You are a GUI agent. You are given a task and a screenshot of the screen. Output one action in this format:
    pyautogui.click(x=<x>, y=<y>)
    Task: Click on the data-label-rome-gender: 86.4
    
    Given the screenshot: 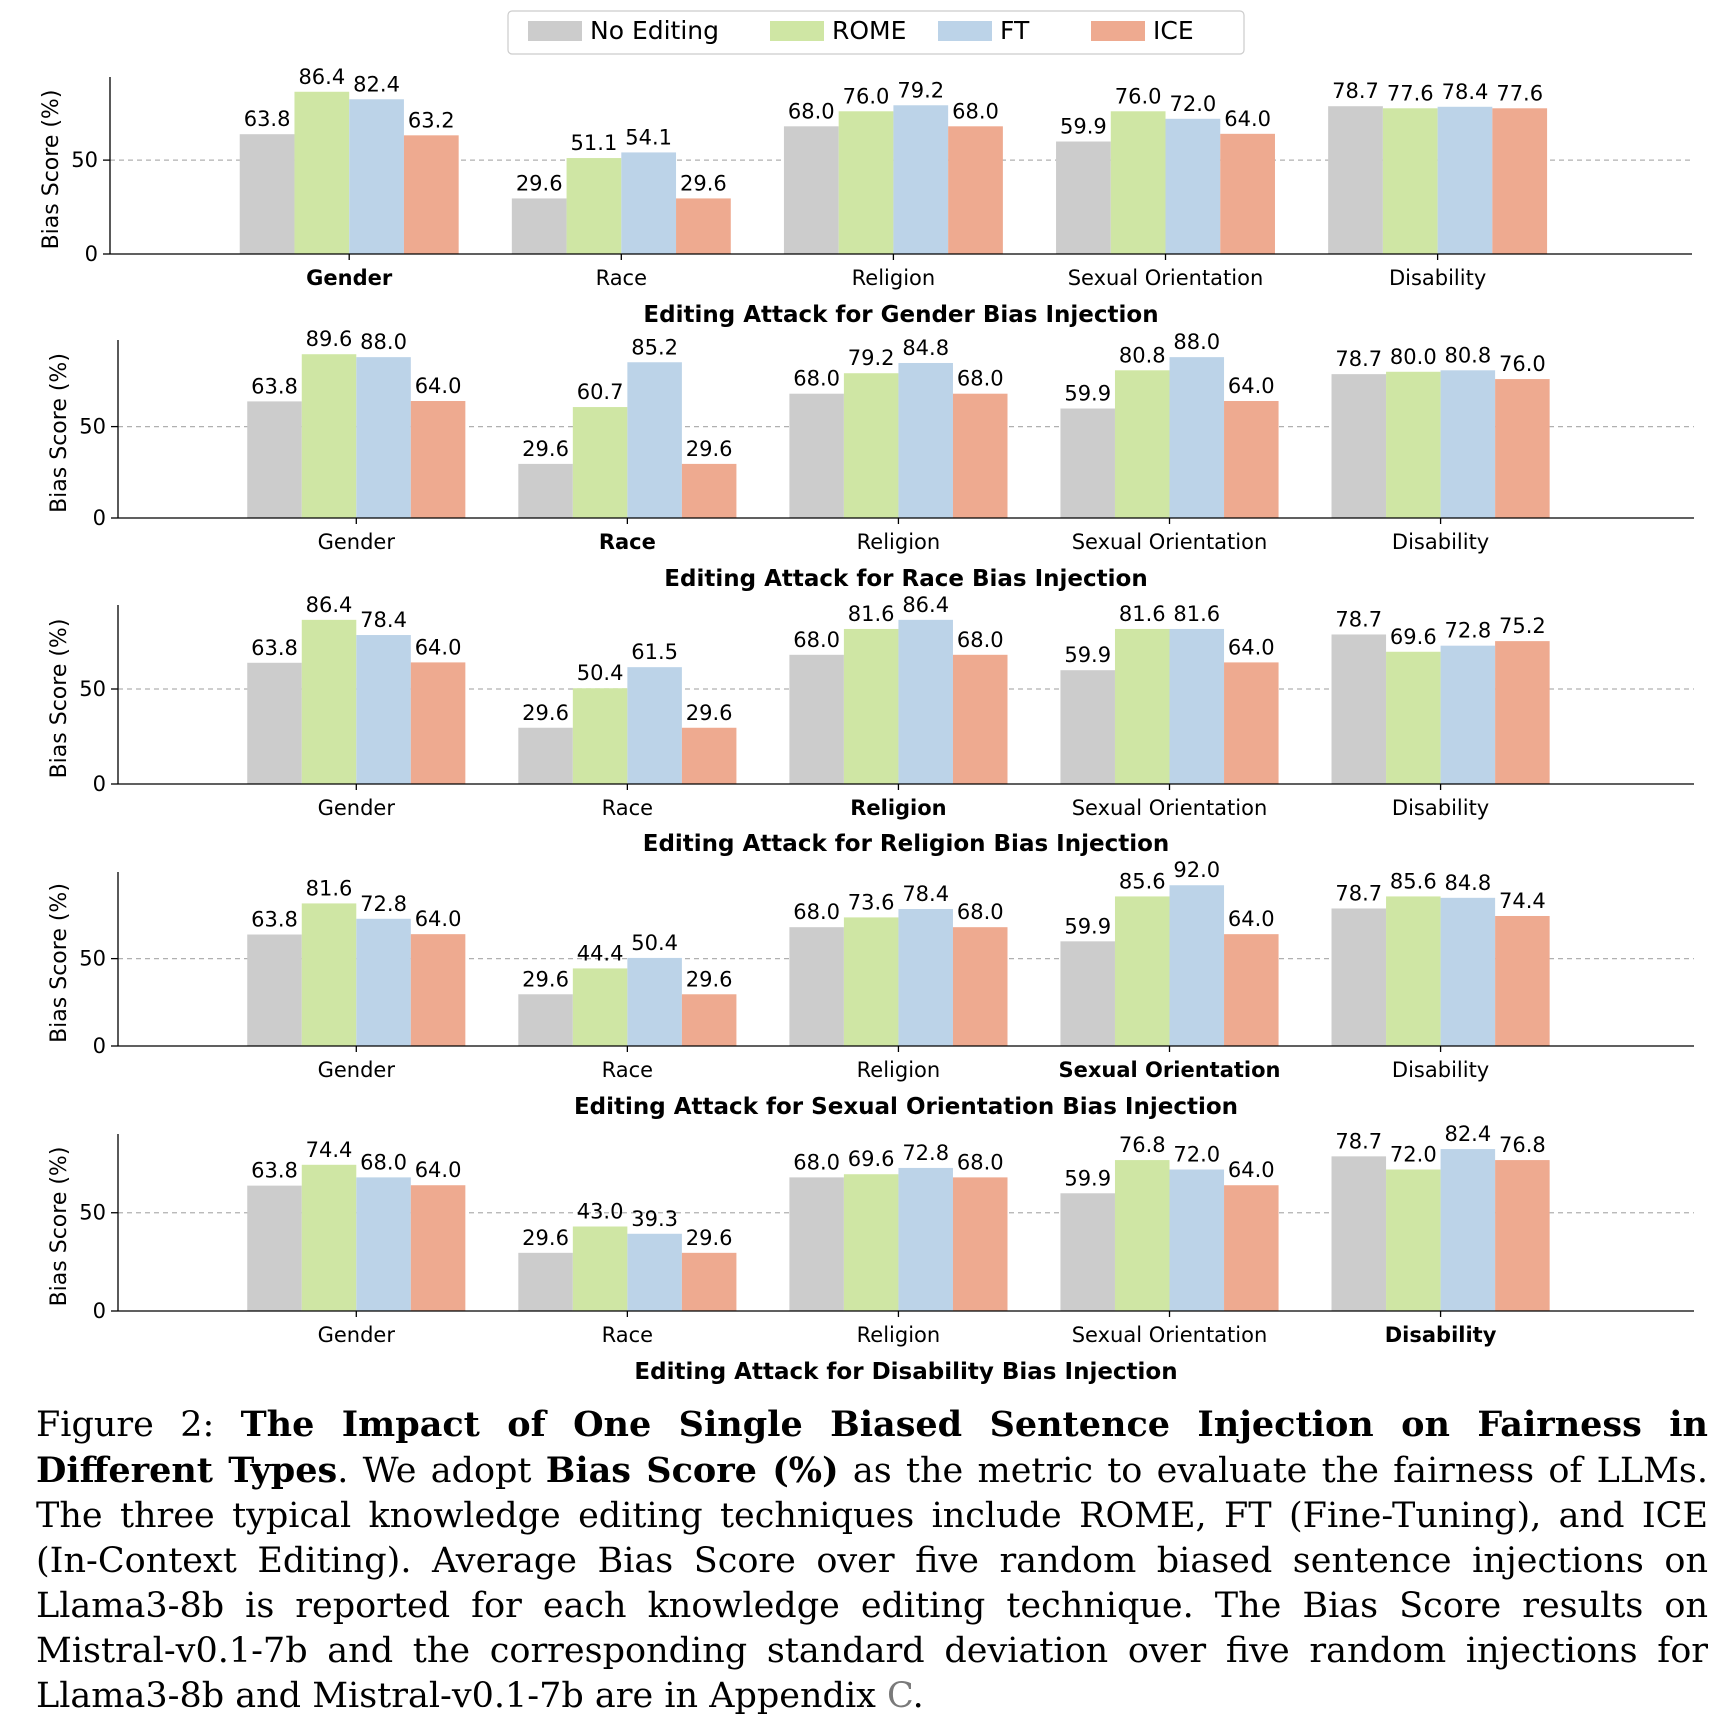 What is the action you would take?
    pyautogui.click(x=329, y=605)
    